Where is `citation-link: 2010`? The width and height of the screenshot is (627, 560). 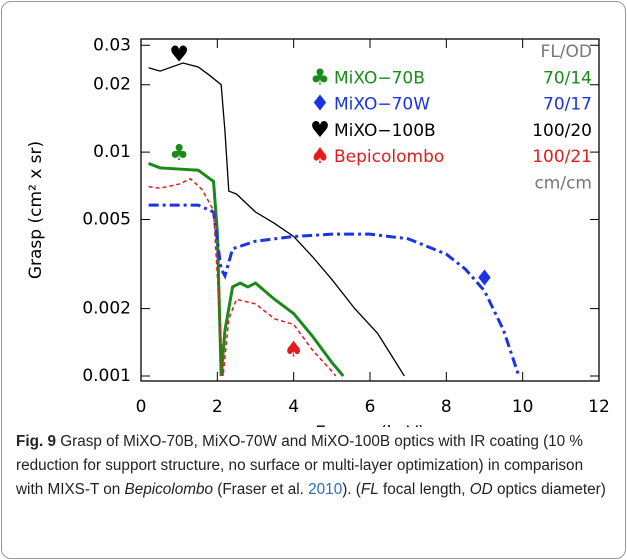 citation-link: 2010 is located at coordinates (325, 489).